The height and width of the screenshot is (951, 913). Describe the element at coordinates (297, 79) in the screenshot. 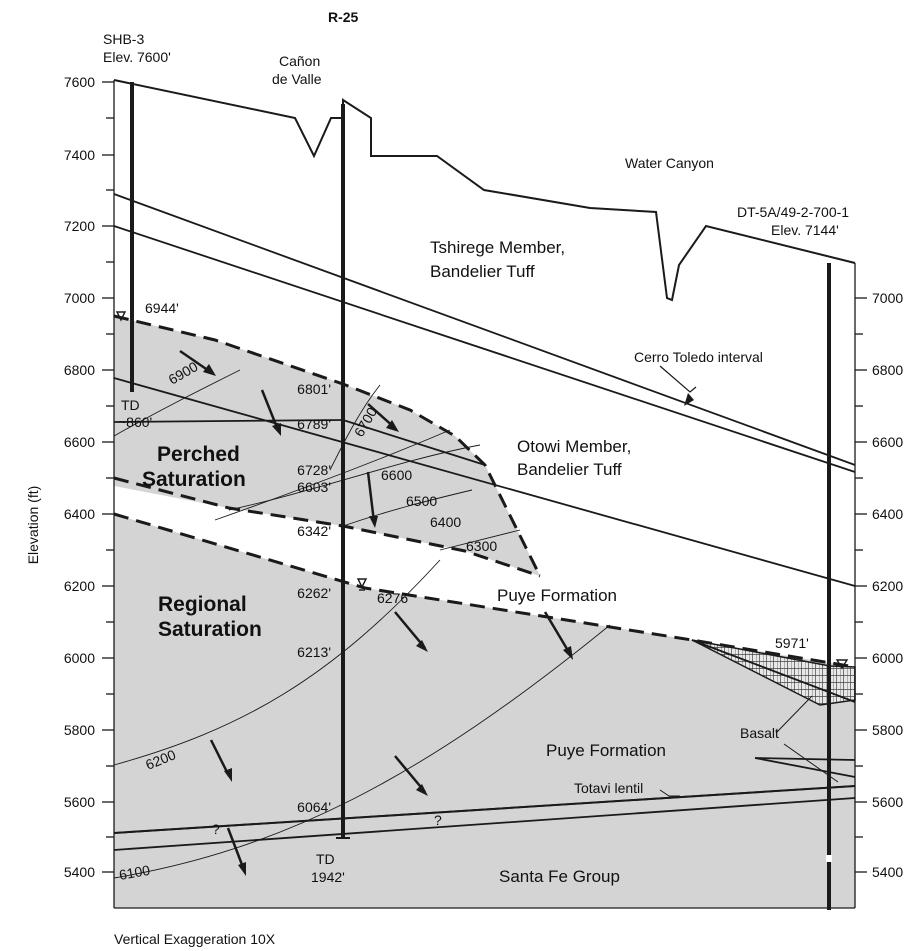

I see `place-canon-2: de Valle` at that location.